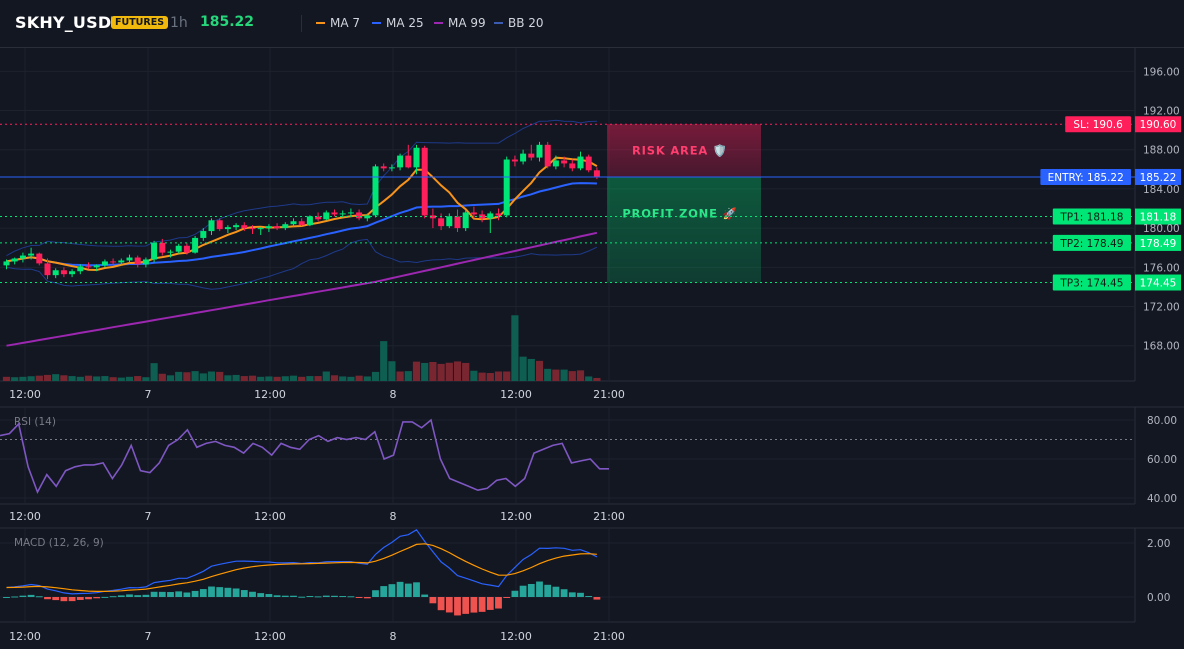 The height and width of the screenshot is (649, 1184). I want to click on legend-ma99: MA 99, so click(460, 23).